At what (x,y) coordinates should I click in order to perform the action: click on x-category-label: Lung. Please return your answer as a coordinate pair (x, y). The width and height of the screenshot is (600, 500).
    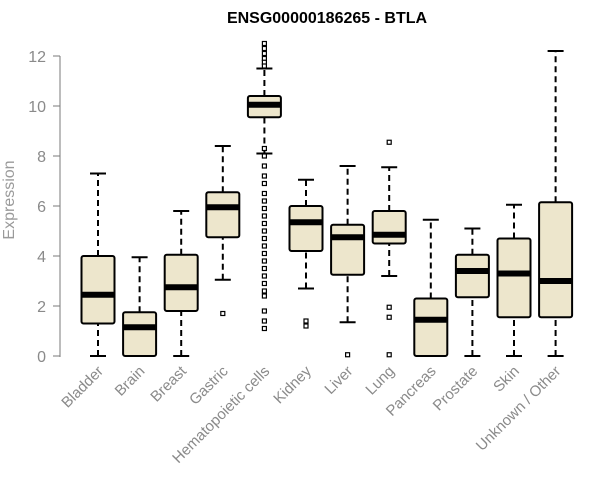
    Looking at the image, I should click on (380, 381).